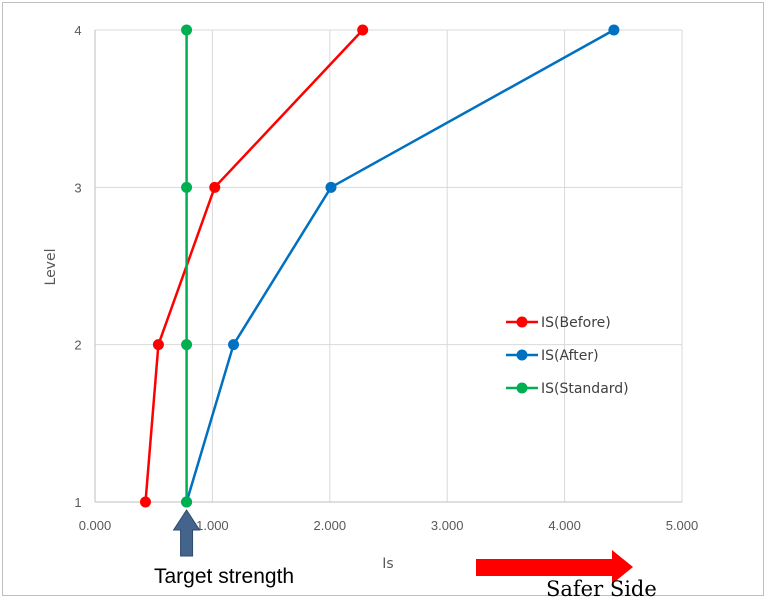 This screenshot has height=601, width=769. Describe the element at coordinates (212, 525) in the screenshot. I see `x-tick-label: 1.000` at that location.